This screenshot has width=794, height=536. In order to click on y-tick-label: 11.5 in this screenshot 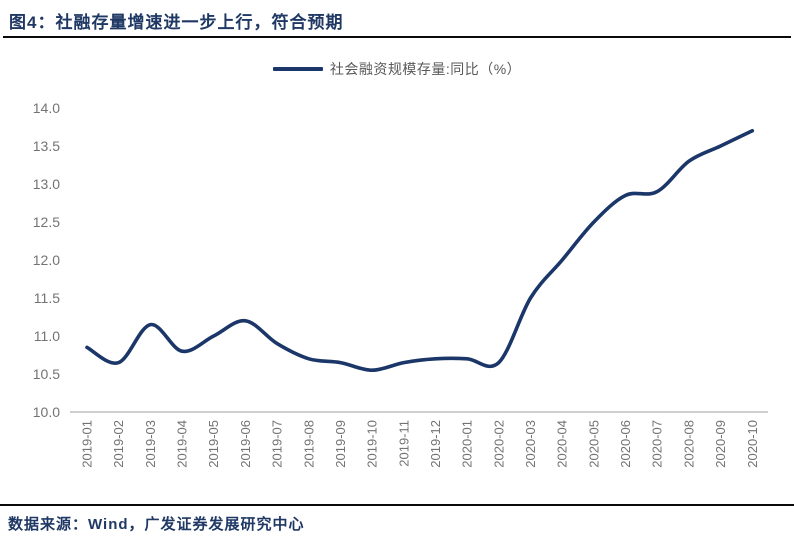, I will do `click(47, 298)`.